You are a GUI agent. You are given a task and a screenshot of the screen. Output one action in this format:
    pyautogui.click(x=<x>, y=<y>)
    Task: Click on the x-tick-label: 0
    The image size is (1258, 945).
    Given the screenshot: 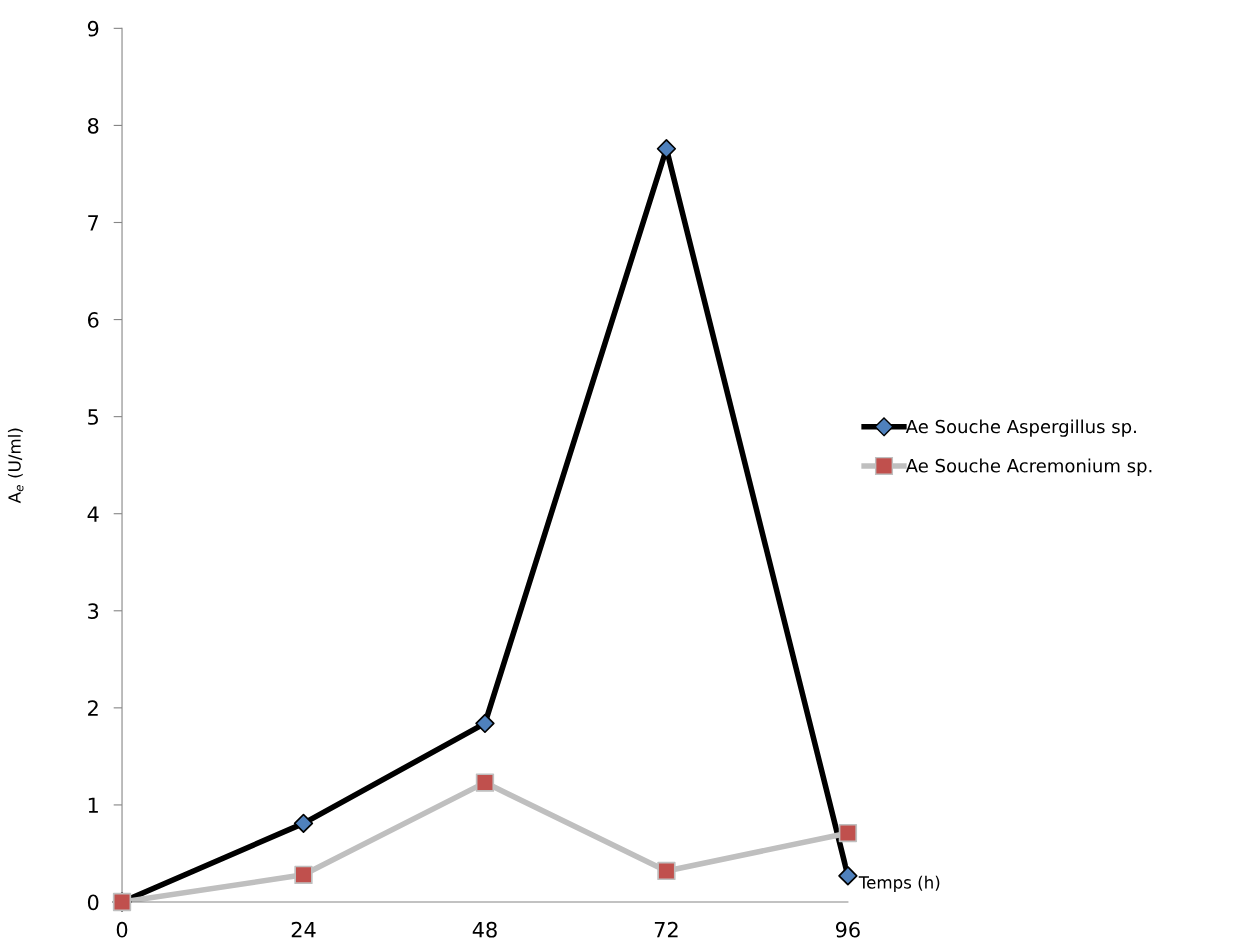 What is the action you would take?
    pyautogui.click(x=122, y=929)
    